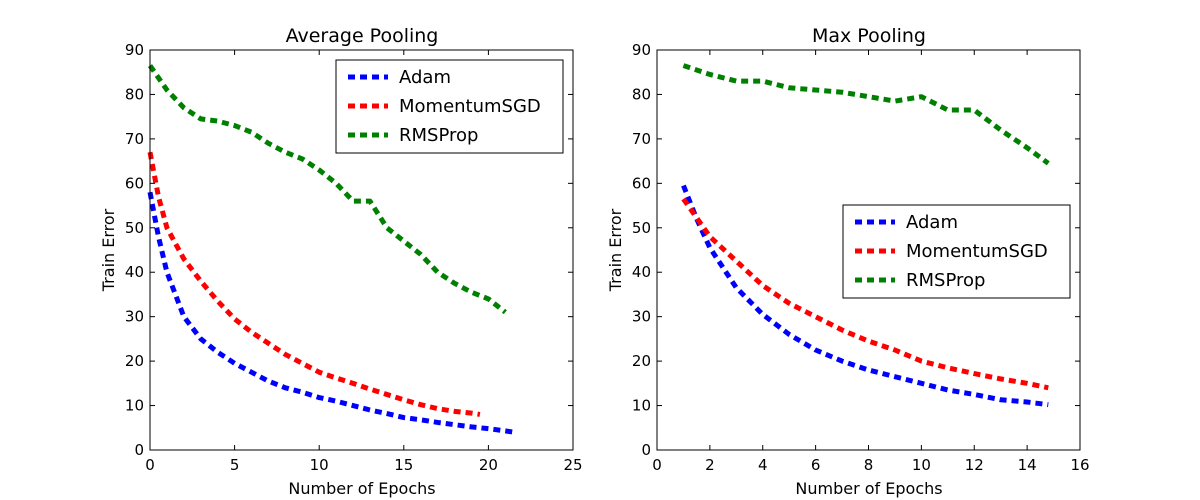 The height and width of the screenshot is (500, 1200). I want to click on series-line-adam, so click(331, 313).